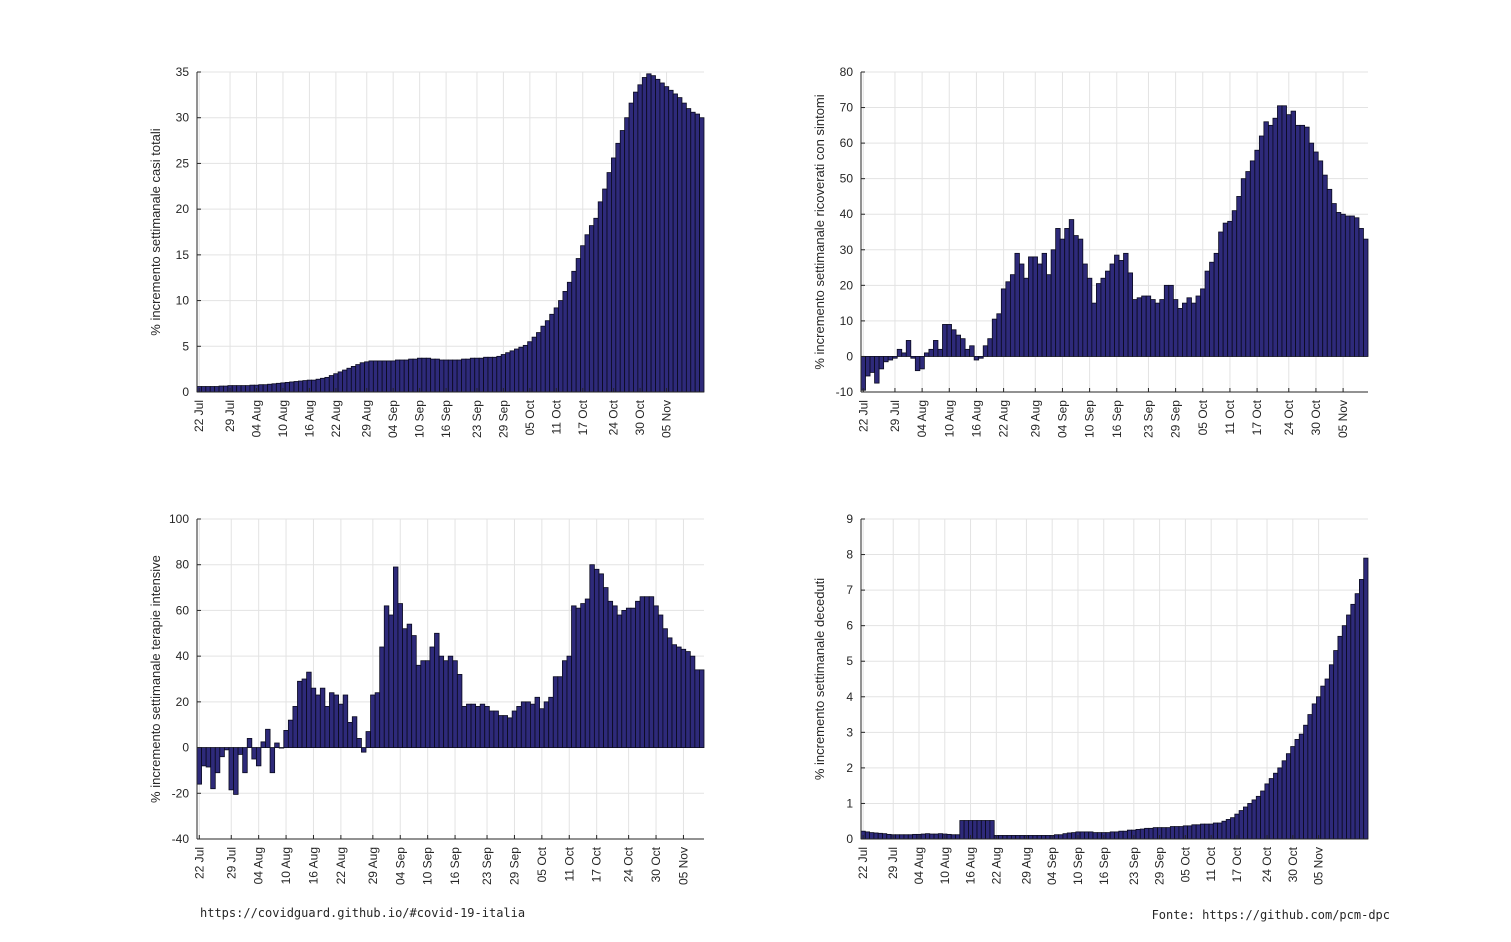 The width and height of the screenshot is (1511, 942). Describe the element at coordinates (1293, 864) in the screenshot. I see `x-tick-label: 30 Oct` at that location.